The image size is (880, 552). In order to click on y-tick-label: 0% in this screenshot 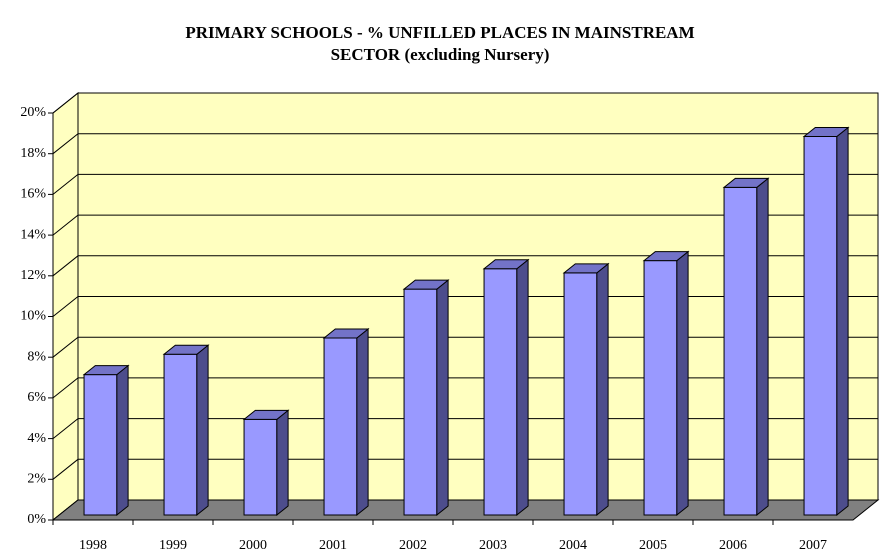, I will do `click(36, 519)`.